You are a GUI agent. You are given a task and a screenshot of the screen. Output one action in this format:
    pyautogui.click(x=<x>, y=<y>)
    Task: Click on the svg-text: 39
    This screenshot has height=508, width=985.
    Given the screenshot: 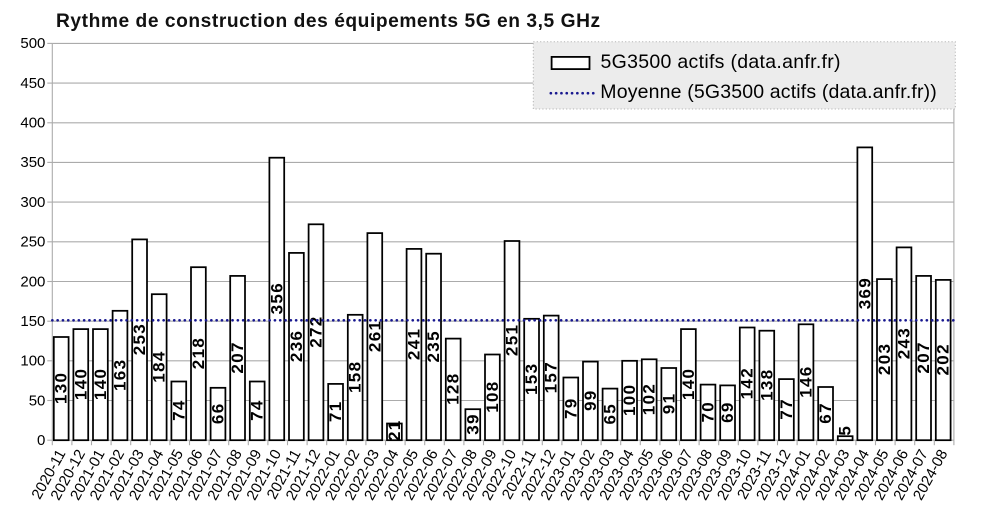 What is the action you would take?
    pyautogui.click(x=472, y=424)
    